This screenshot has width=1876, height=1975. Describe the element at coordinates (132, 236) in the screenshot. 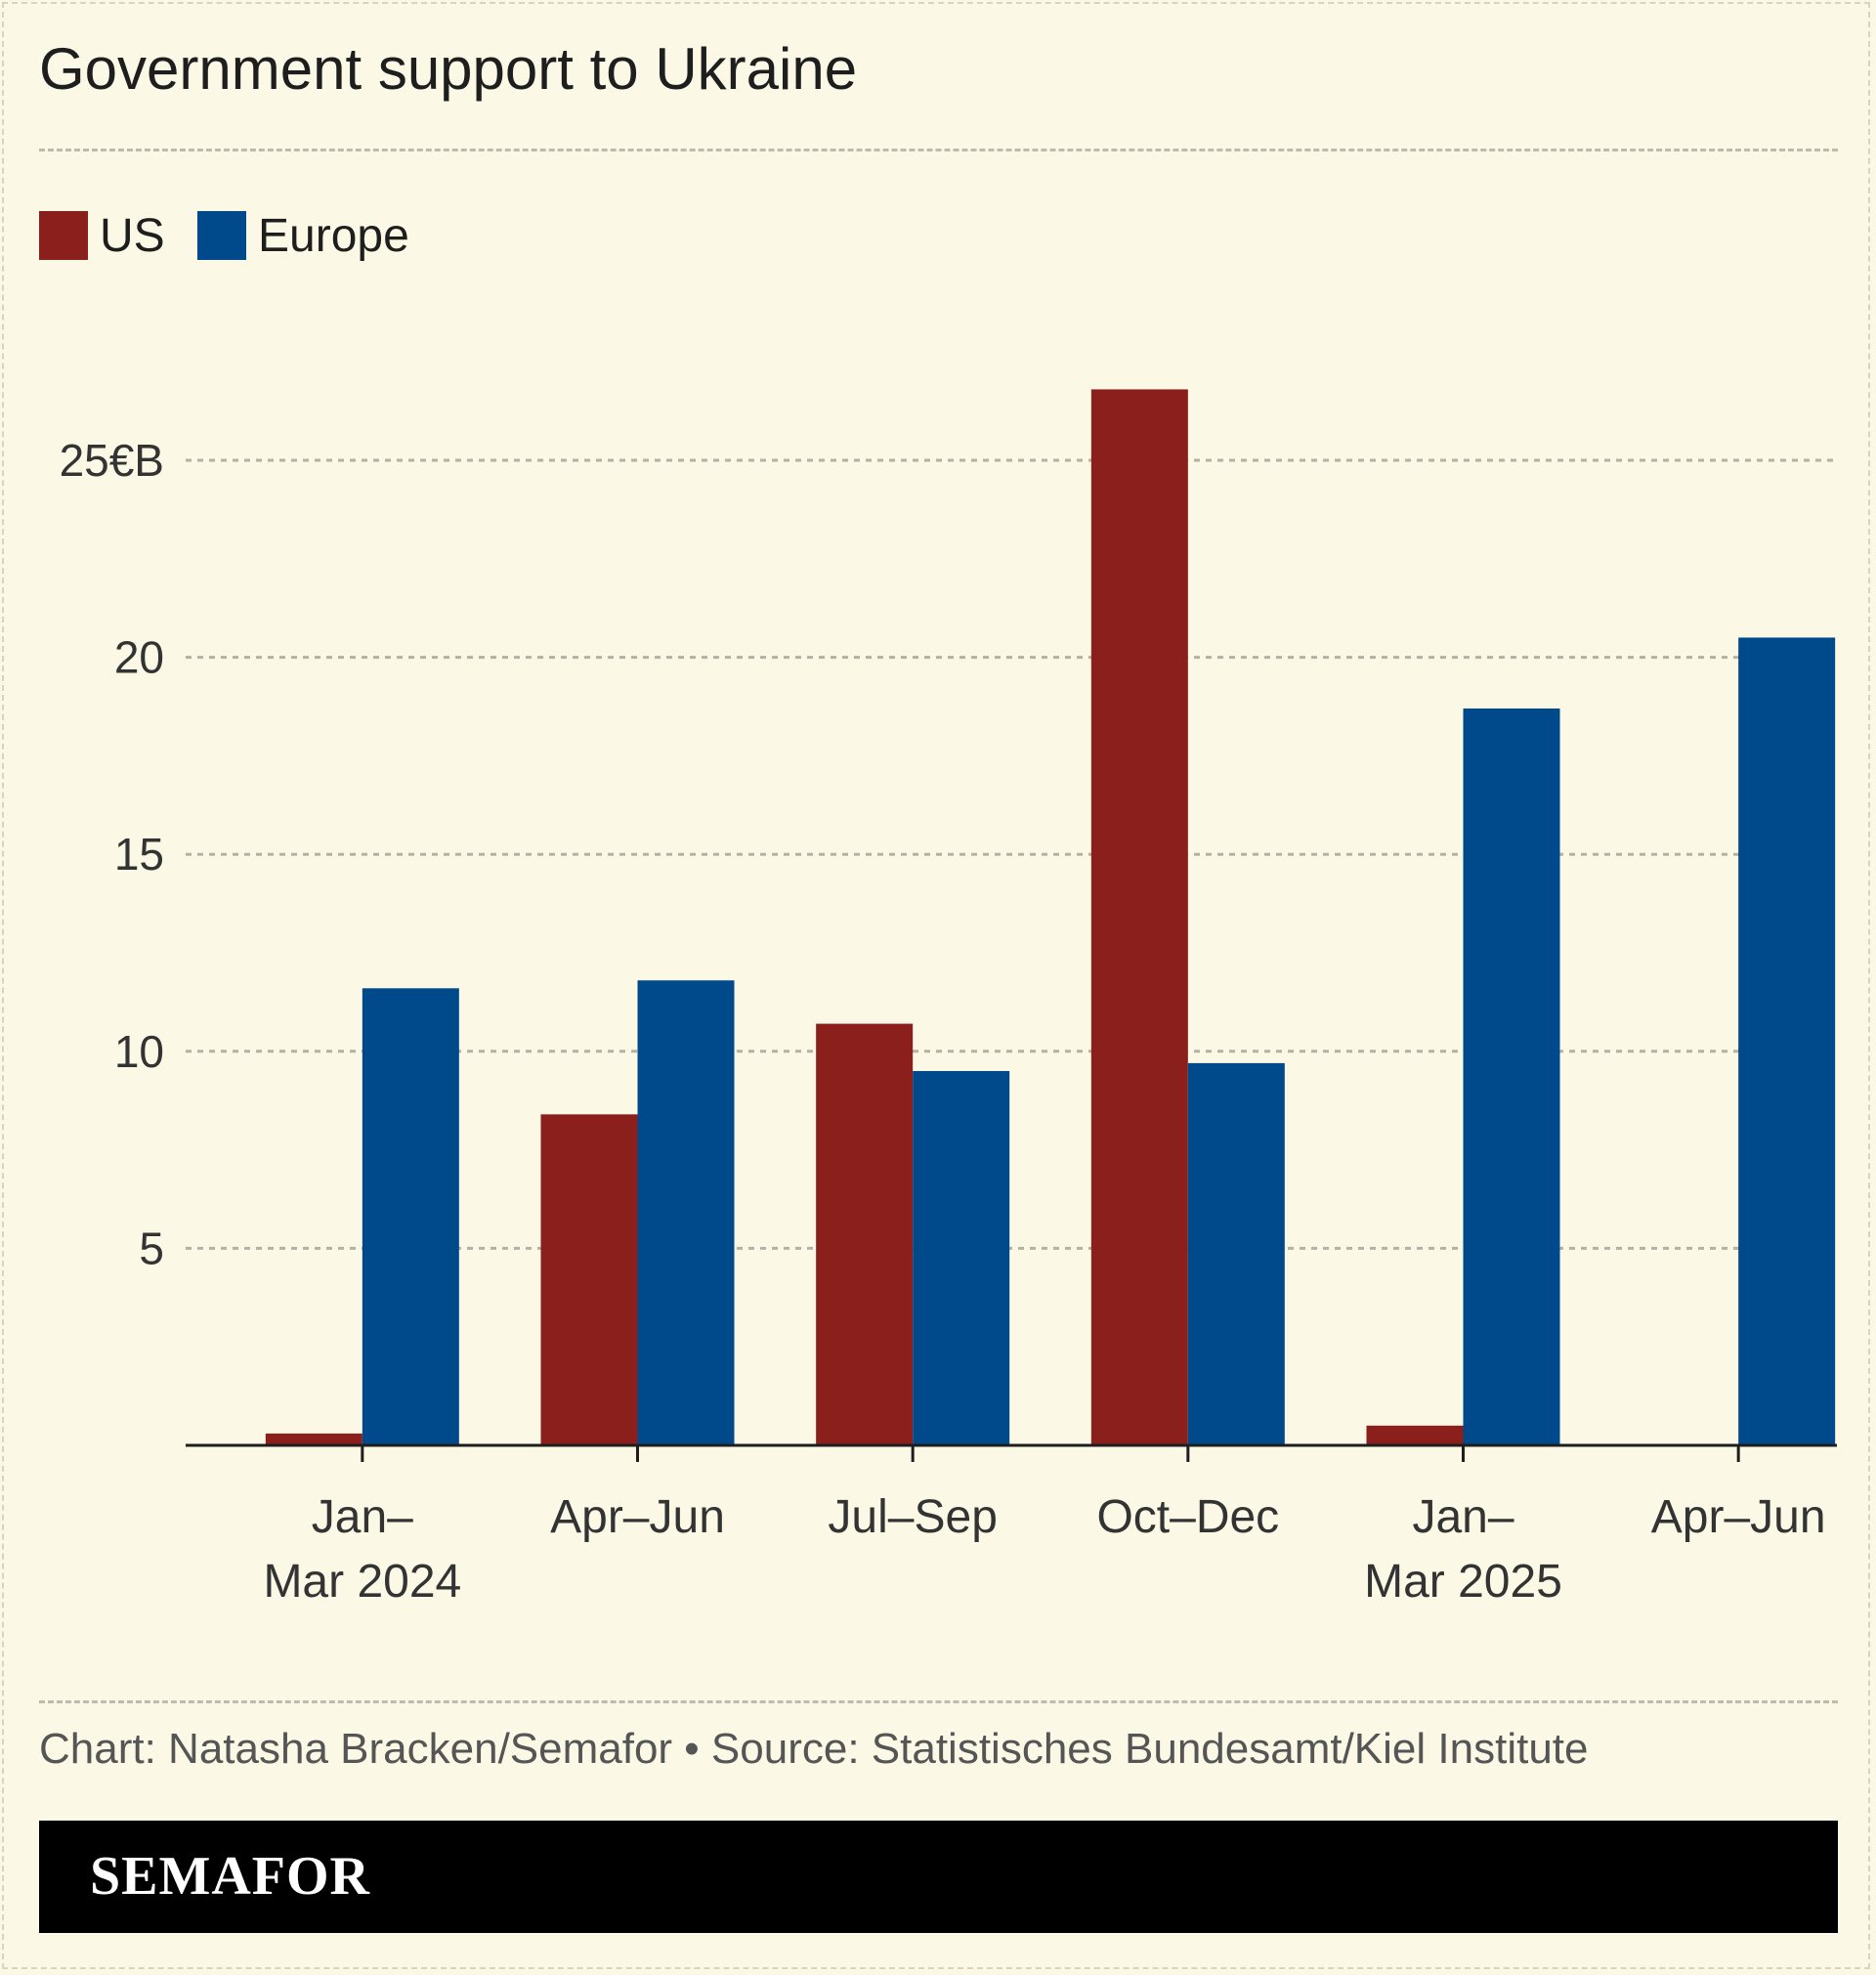

I see `legend-label-us: US` at that location.